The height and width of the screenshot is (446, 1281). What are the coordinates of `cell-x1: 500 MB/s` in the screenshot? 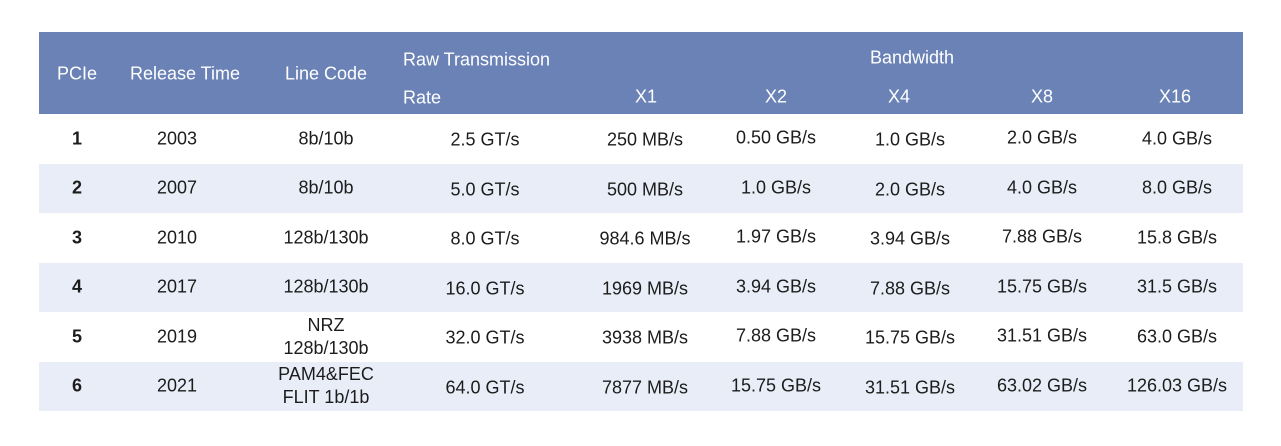 It's located at (645, 189).